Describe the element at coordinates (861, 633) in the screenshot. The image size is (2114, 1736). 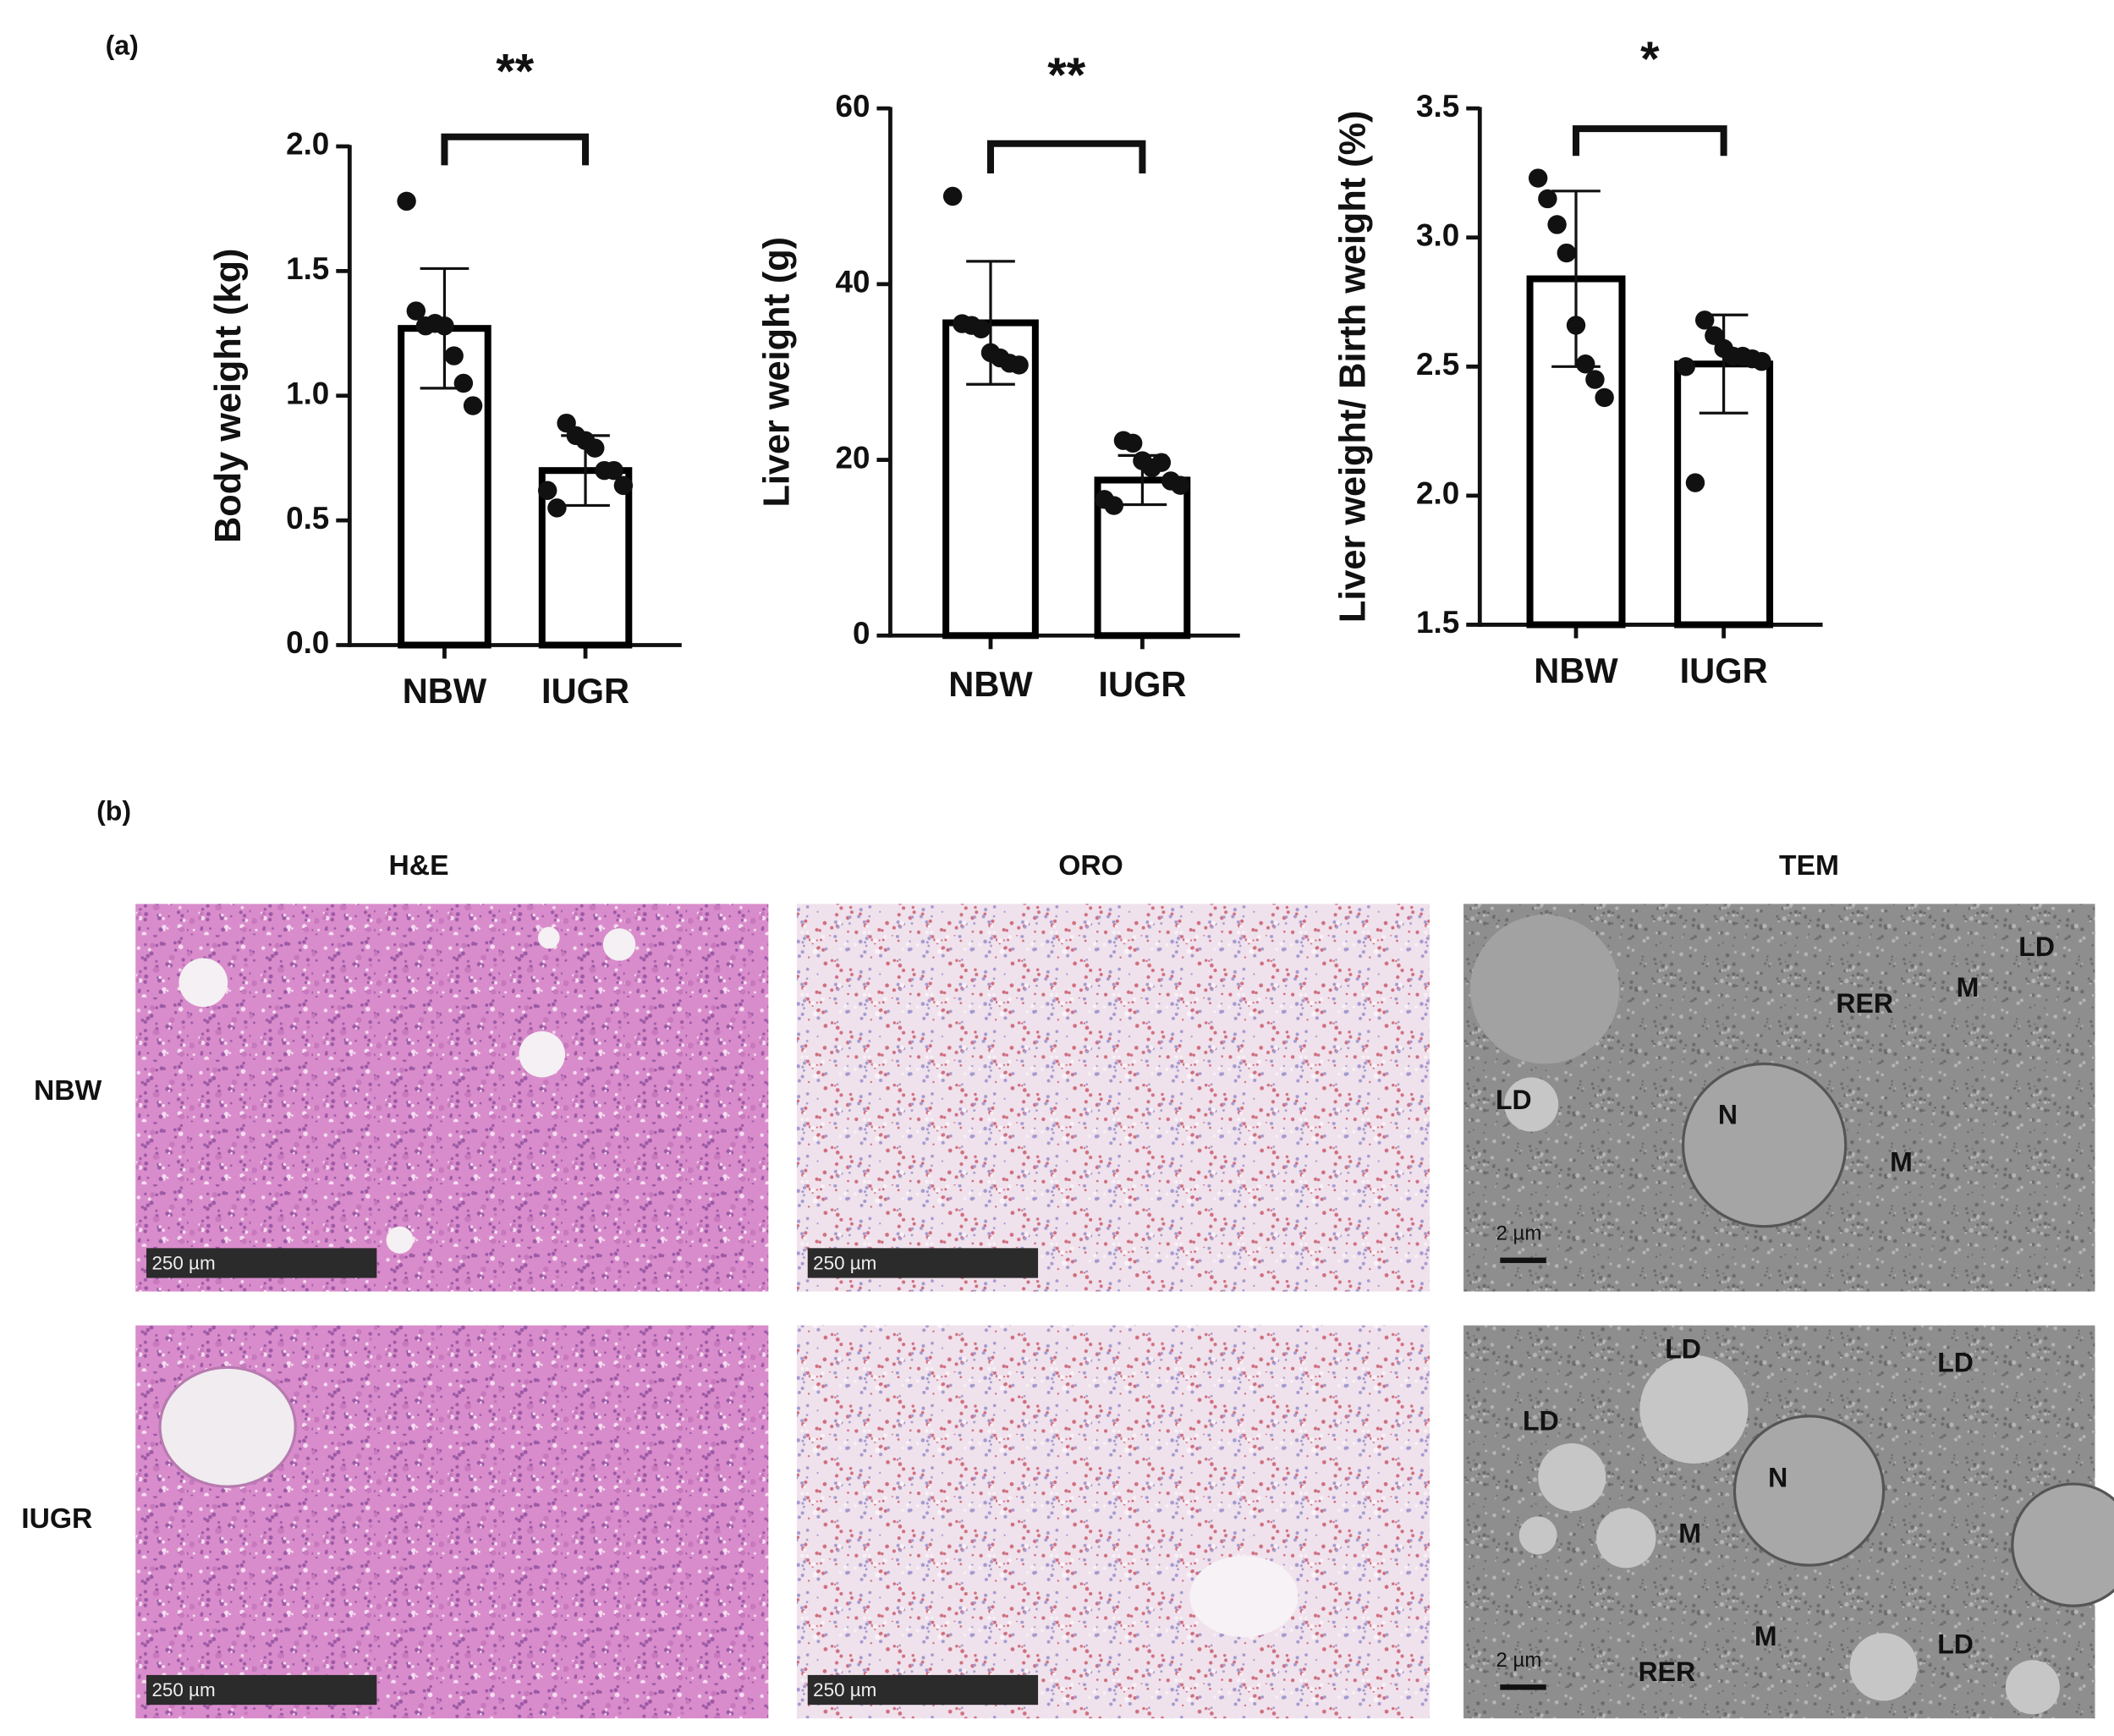
I see `y-tick-label: 0` at that location.